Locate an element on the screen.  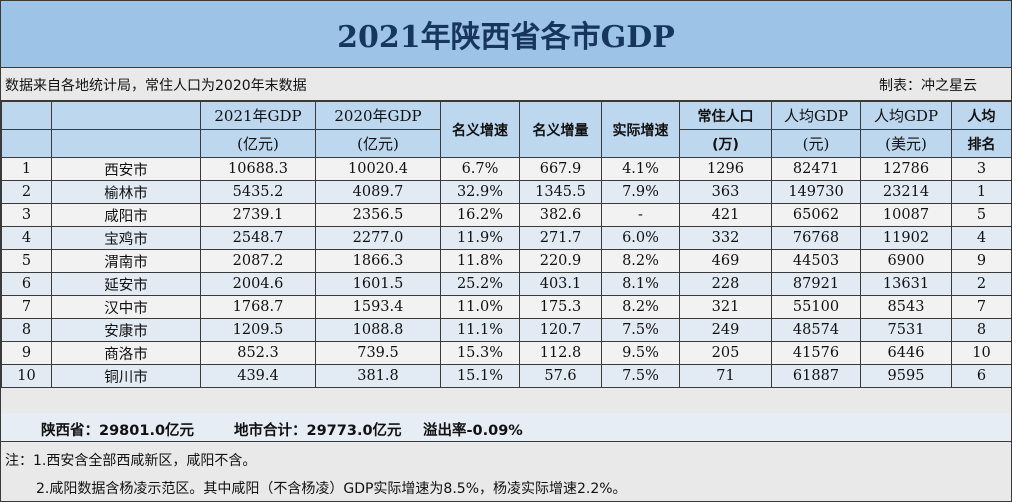
table-cell: 41576 is located at coordinates (816, 353).